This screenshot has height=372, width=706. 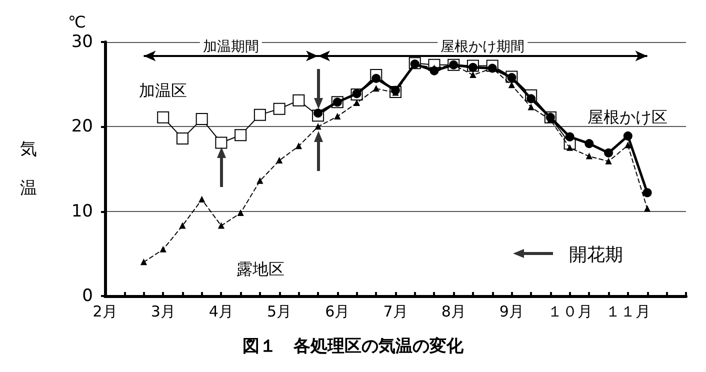 What do you see at coordinates (260, 269) in the screenshot?
I see `text: 露地区` at bounding box center [260, 269].